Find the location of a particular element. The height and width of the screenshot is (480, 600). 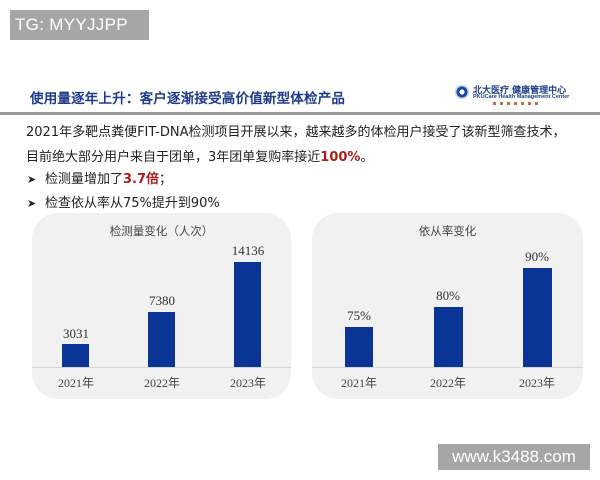

watermark-top: TG: MYYJJPP is located at coordinates (79, 25).